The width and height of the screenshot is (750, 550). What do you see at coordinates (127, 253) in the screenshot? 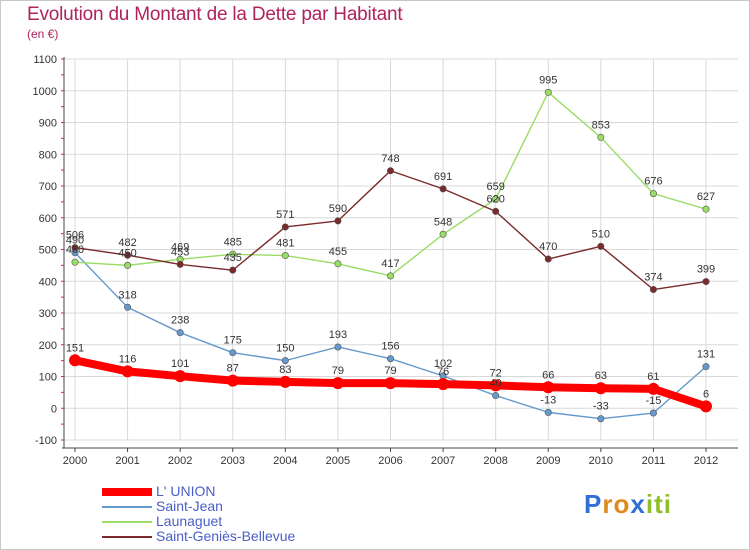
I see `series-launaguet-data-label: 450` at bounding box center [127, 253].